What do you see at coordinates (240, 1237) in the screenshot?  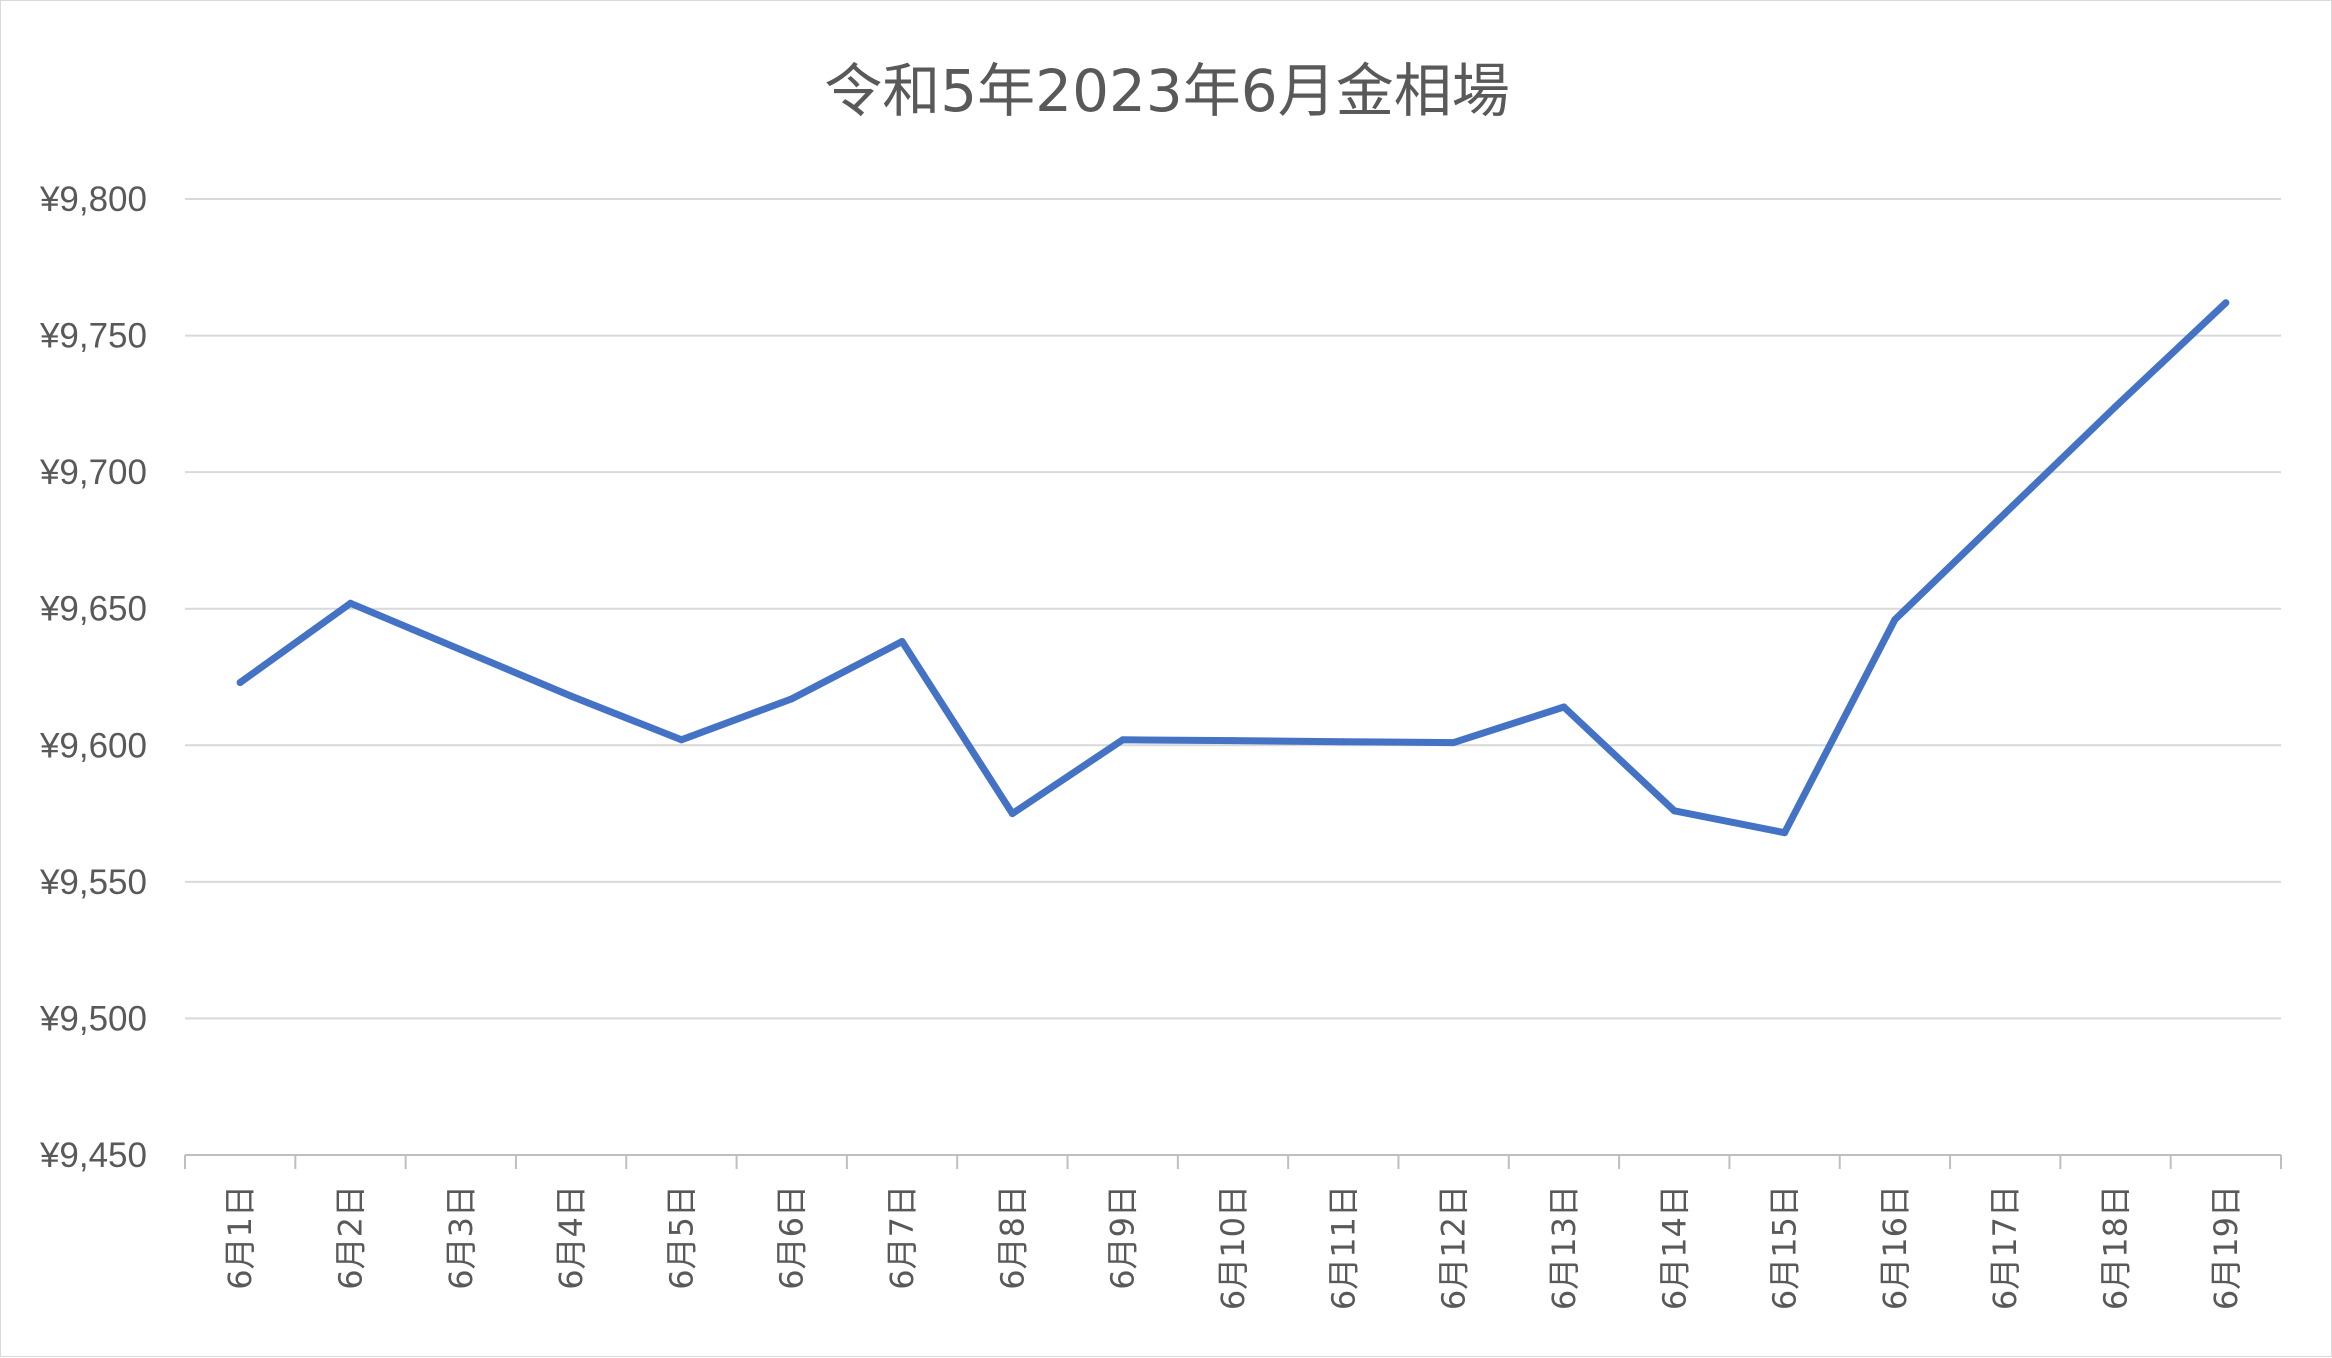 I see `x-tick-label: 6月1日` at bounding box center [240, 1237].